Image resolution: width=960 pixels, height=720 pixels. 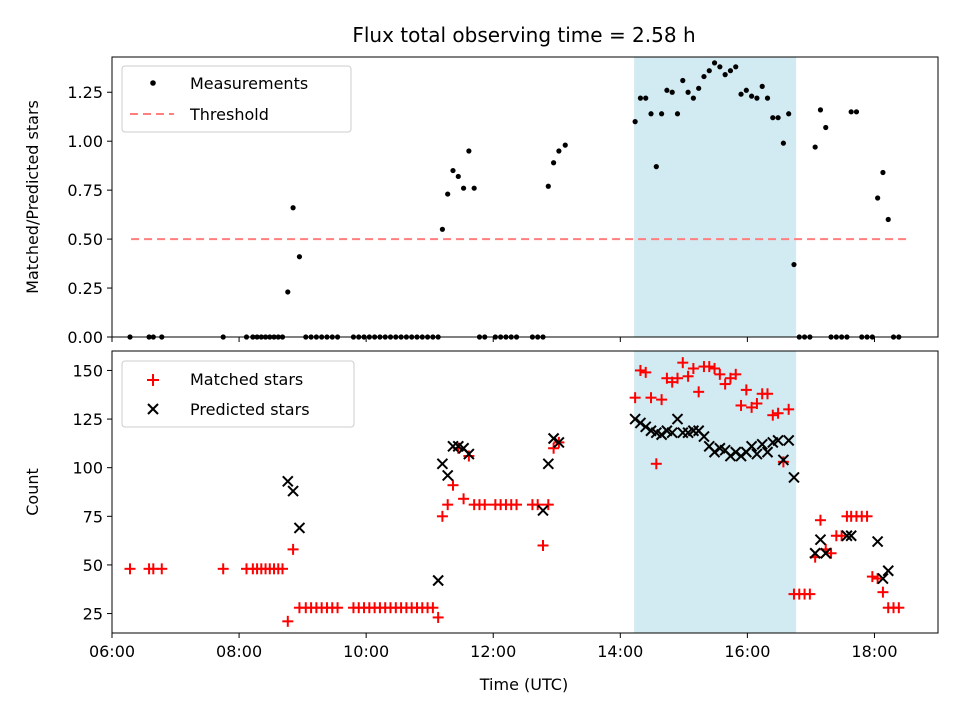 I want to click on chart-title: Flux total observing time = 2.58 h, so click(x=523, y=35).